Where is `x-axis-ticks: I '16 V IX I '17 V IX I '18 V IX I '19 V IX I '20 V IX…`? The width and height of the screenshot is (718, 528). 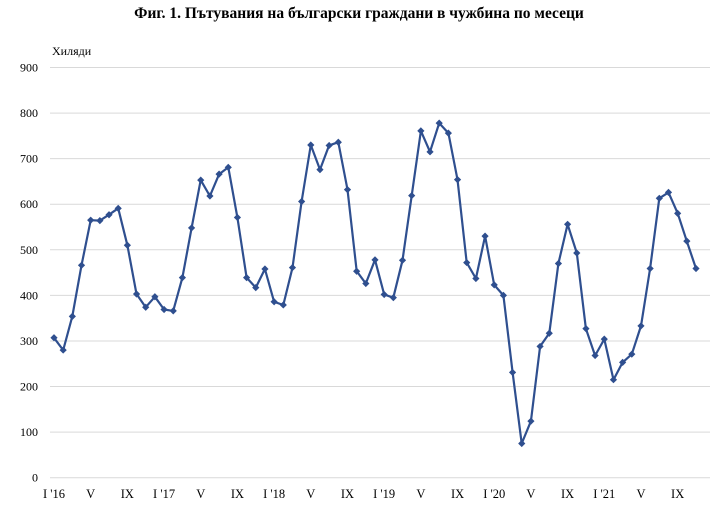
x-axis-ticks: I '16 V IX I '17 V IX I '18 V IX I '19 V IX I '20 V IX… is located at coordinates (363, 494).